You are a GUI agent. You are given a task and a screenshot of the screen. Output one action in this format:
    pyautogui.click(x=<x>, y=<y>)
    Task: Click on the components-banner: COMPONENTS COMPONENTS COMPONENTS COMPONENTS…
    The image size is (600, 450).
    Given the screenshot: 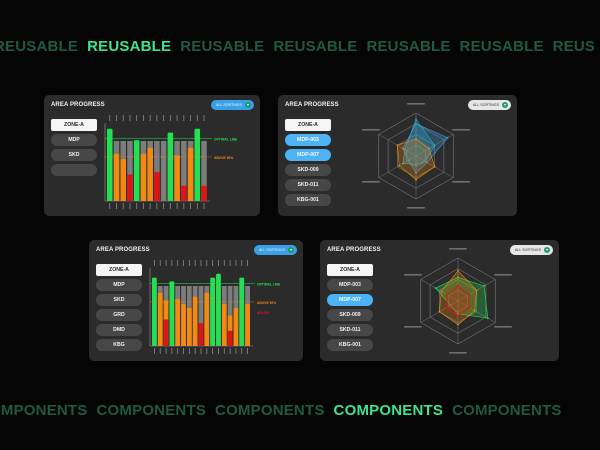 What is the action you would take?
    pyautogui.click(x=289, y=410)
    